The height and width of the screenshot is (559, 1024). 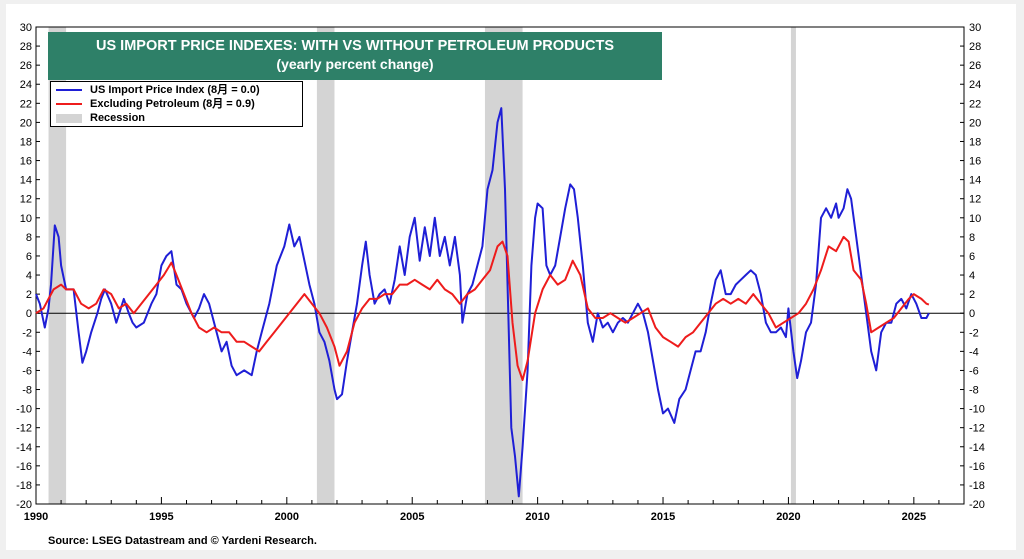 I want to click on y-tick-label-right: 20, so click(x=975, y=123).